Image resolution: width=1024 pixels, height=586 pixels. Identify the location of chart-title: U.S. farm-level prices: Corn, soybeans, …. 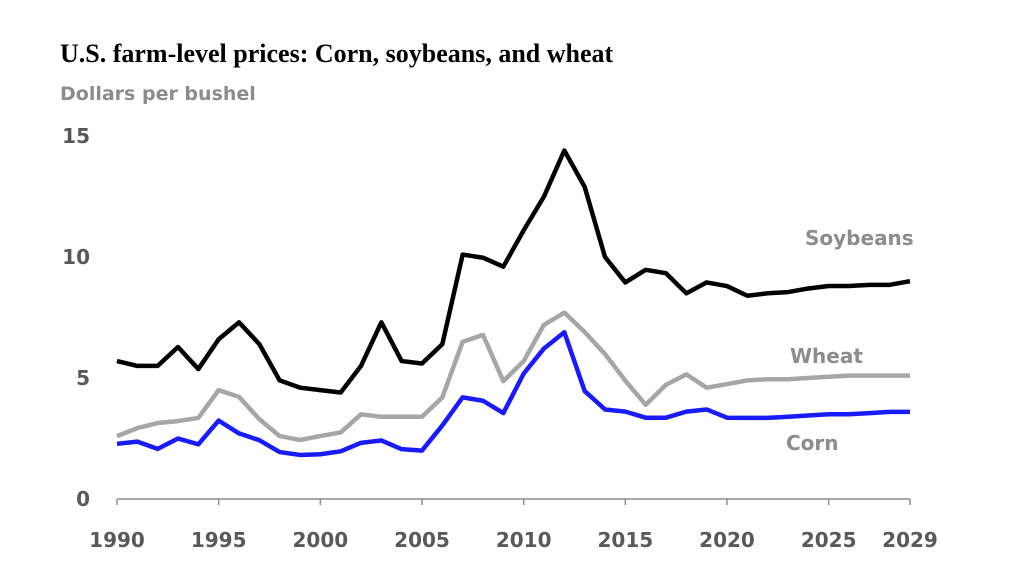
(337, 53).